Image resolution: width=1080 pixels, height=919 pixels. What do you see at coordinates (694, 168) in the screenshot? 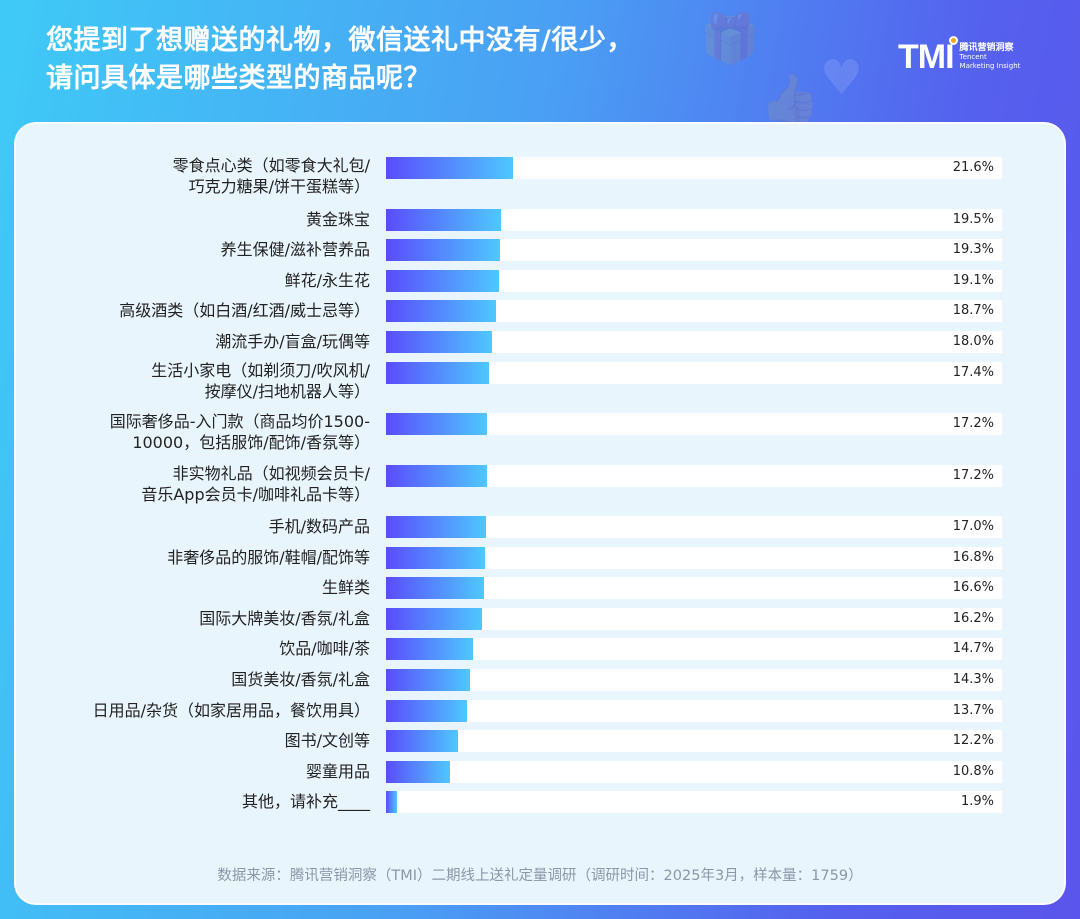
I see `bar-track: 21.6%` at bounding box center [694, 168].